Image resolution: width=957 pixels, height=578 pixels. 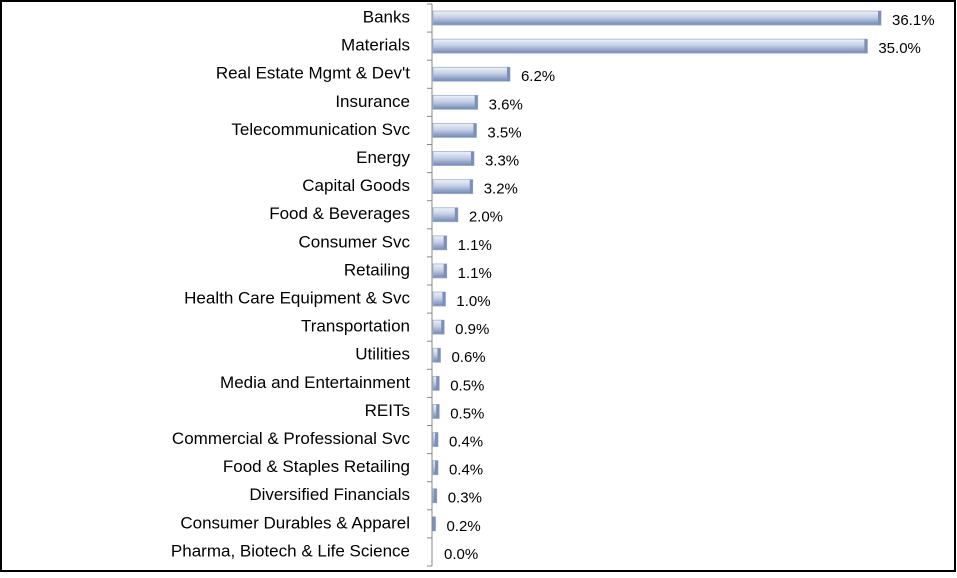 What do you see at coordinates (375, 45) in the screenshot?
I see `category-label: Materials` at bounding box center [375, 45].